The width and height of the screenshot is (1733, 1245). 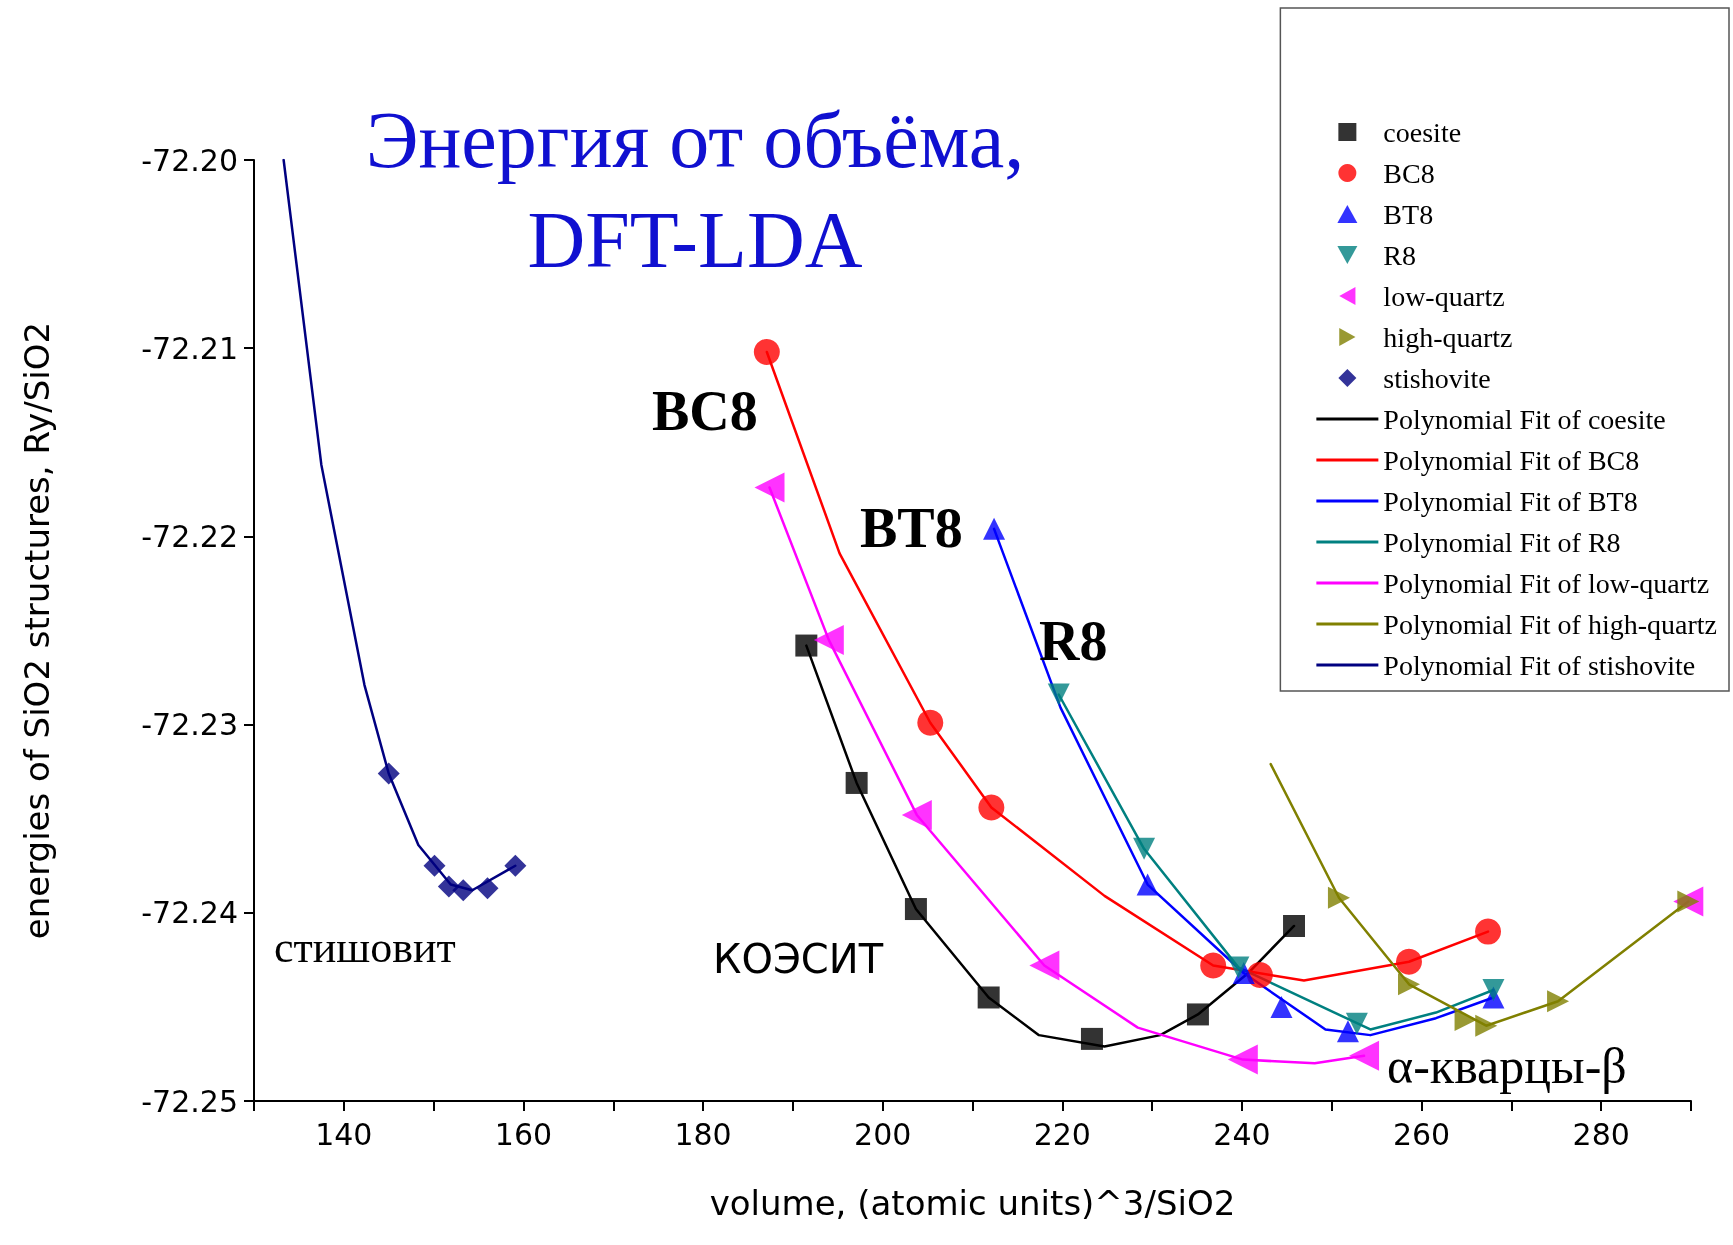 What do you see at coordinates (523, 1134) in the screenshot?
I see `x-tick-label: 160` at bounding box center [523, 1134].